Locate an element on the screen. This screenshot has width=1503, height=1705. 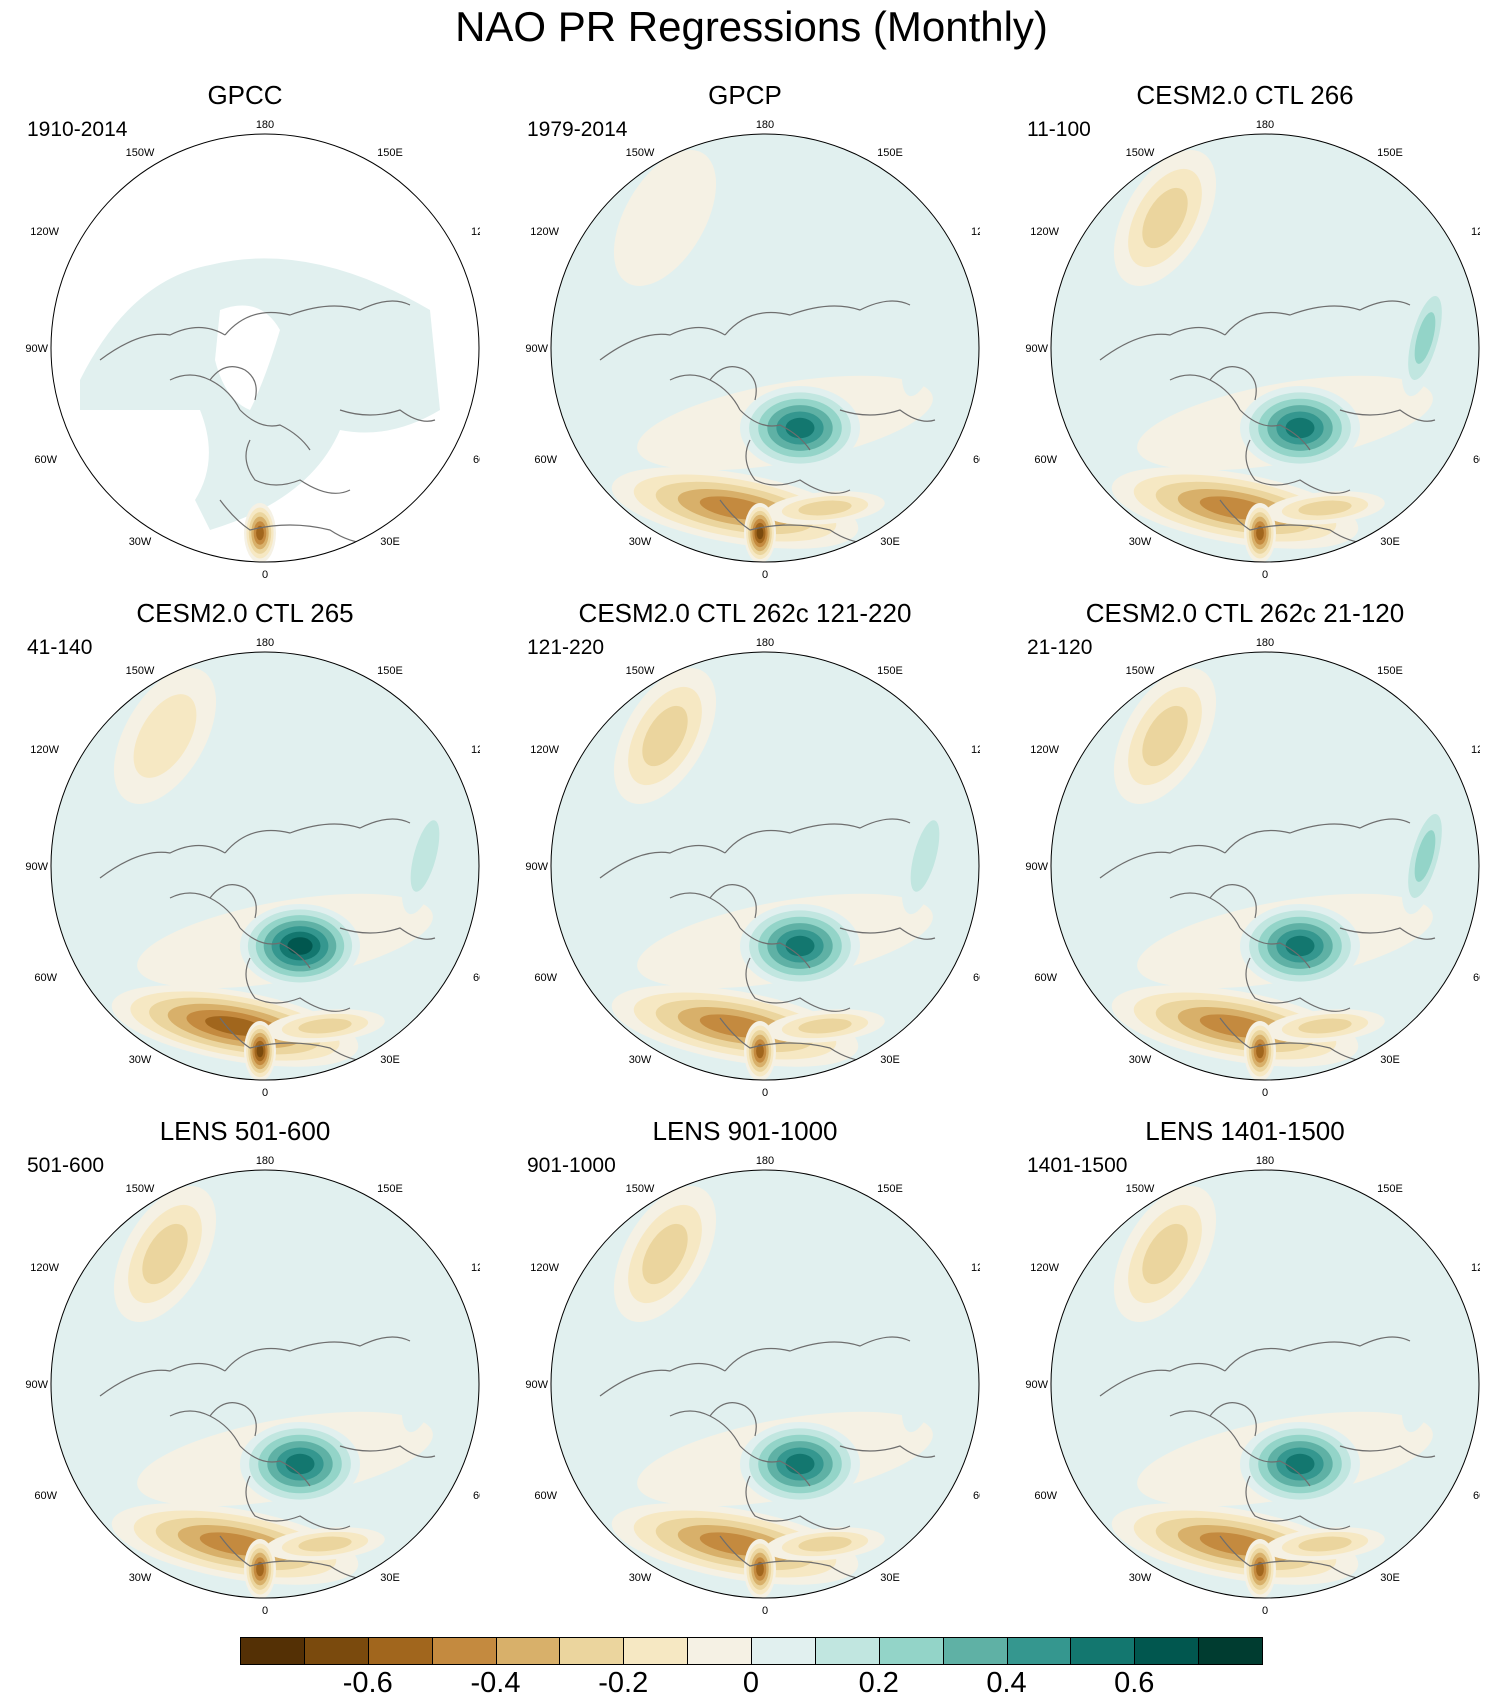
panel-period: 1401-1500 is located at coordinates (1077, 1165).